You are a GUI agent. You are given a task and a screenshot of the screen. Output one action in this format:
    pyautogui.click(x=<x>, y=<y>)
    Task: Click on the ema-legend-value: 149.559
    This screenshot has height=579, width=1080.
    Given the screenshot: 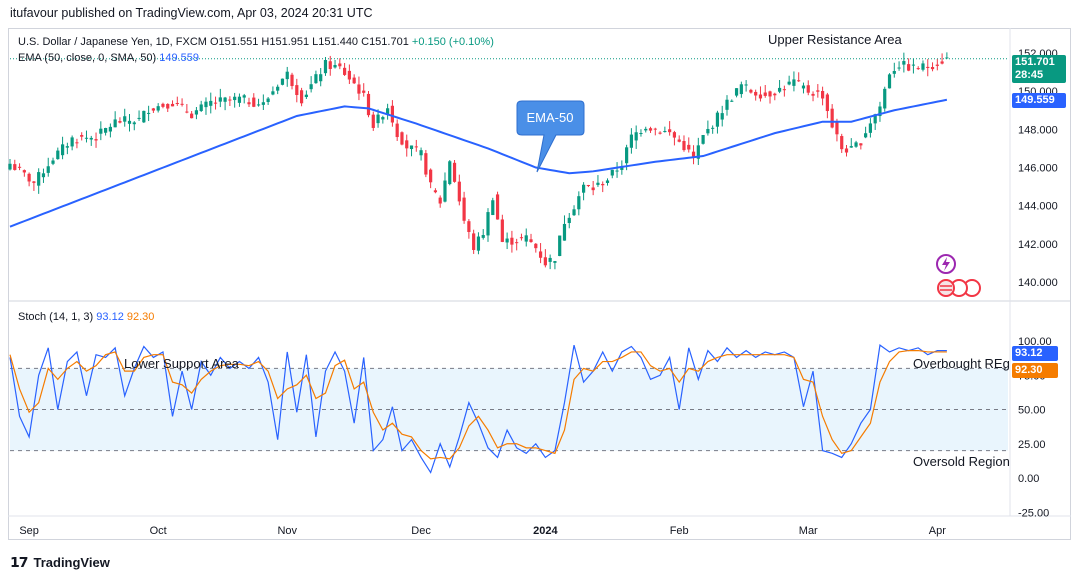 What is the action you would take?
    pyautogui.click(x=179, y=58)
    